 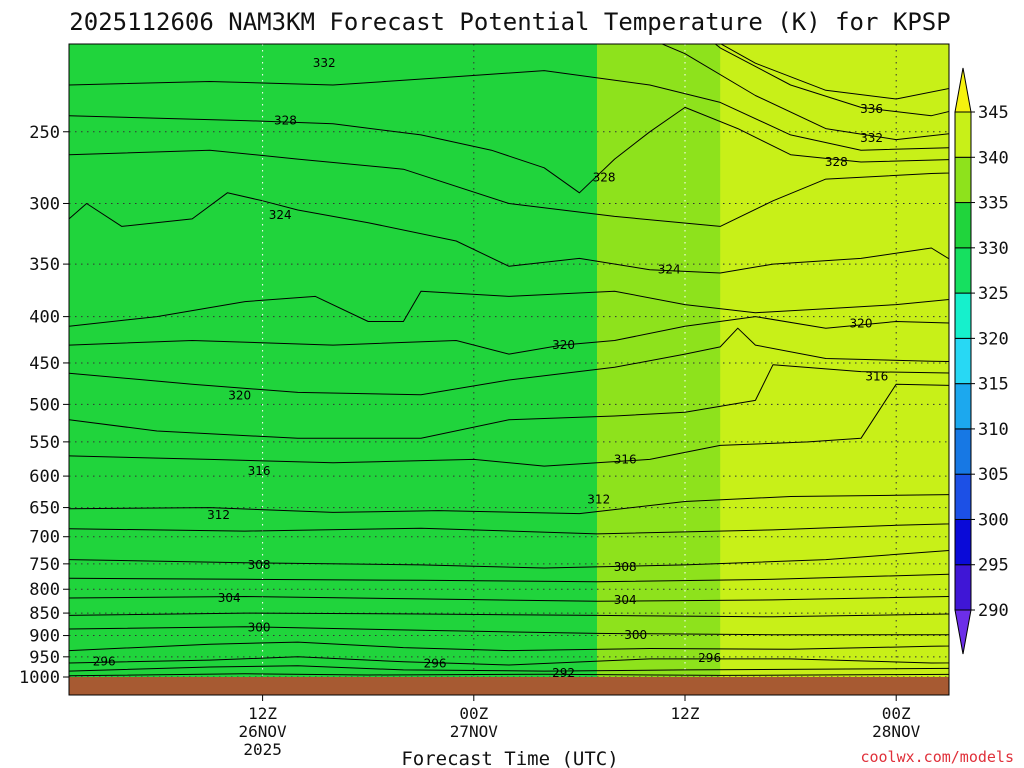 What do you see at coordinates (563, 673) in the screenshot?
I see `contour-label: 292` at bounding box center [563, 673].